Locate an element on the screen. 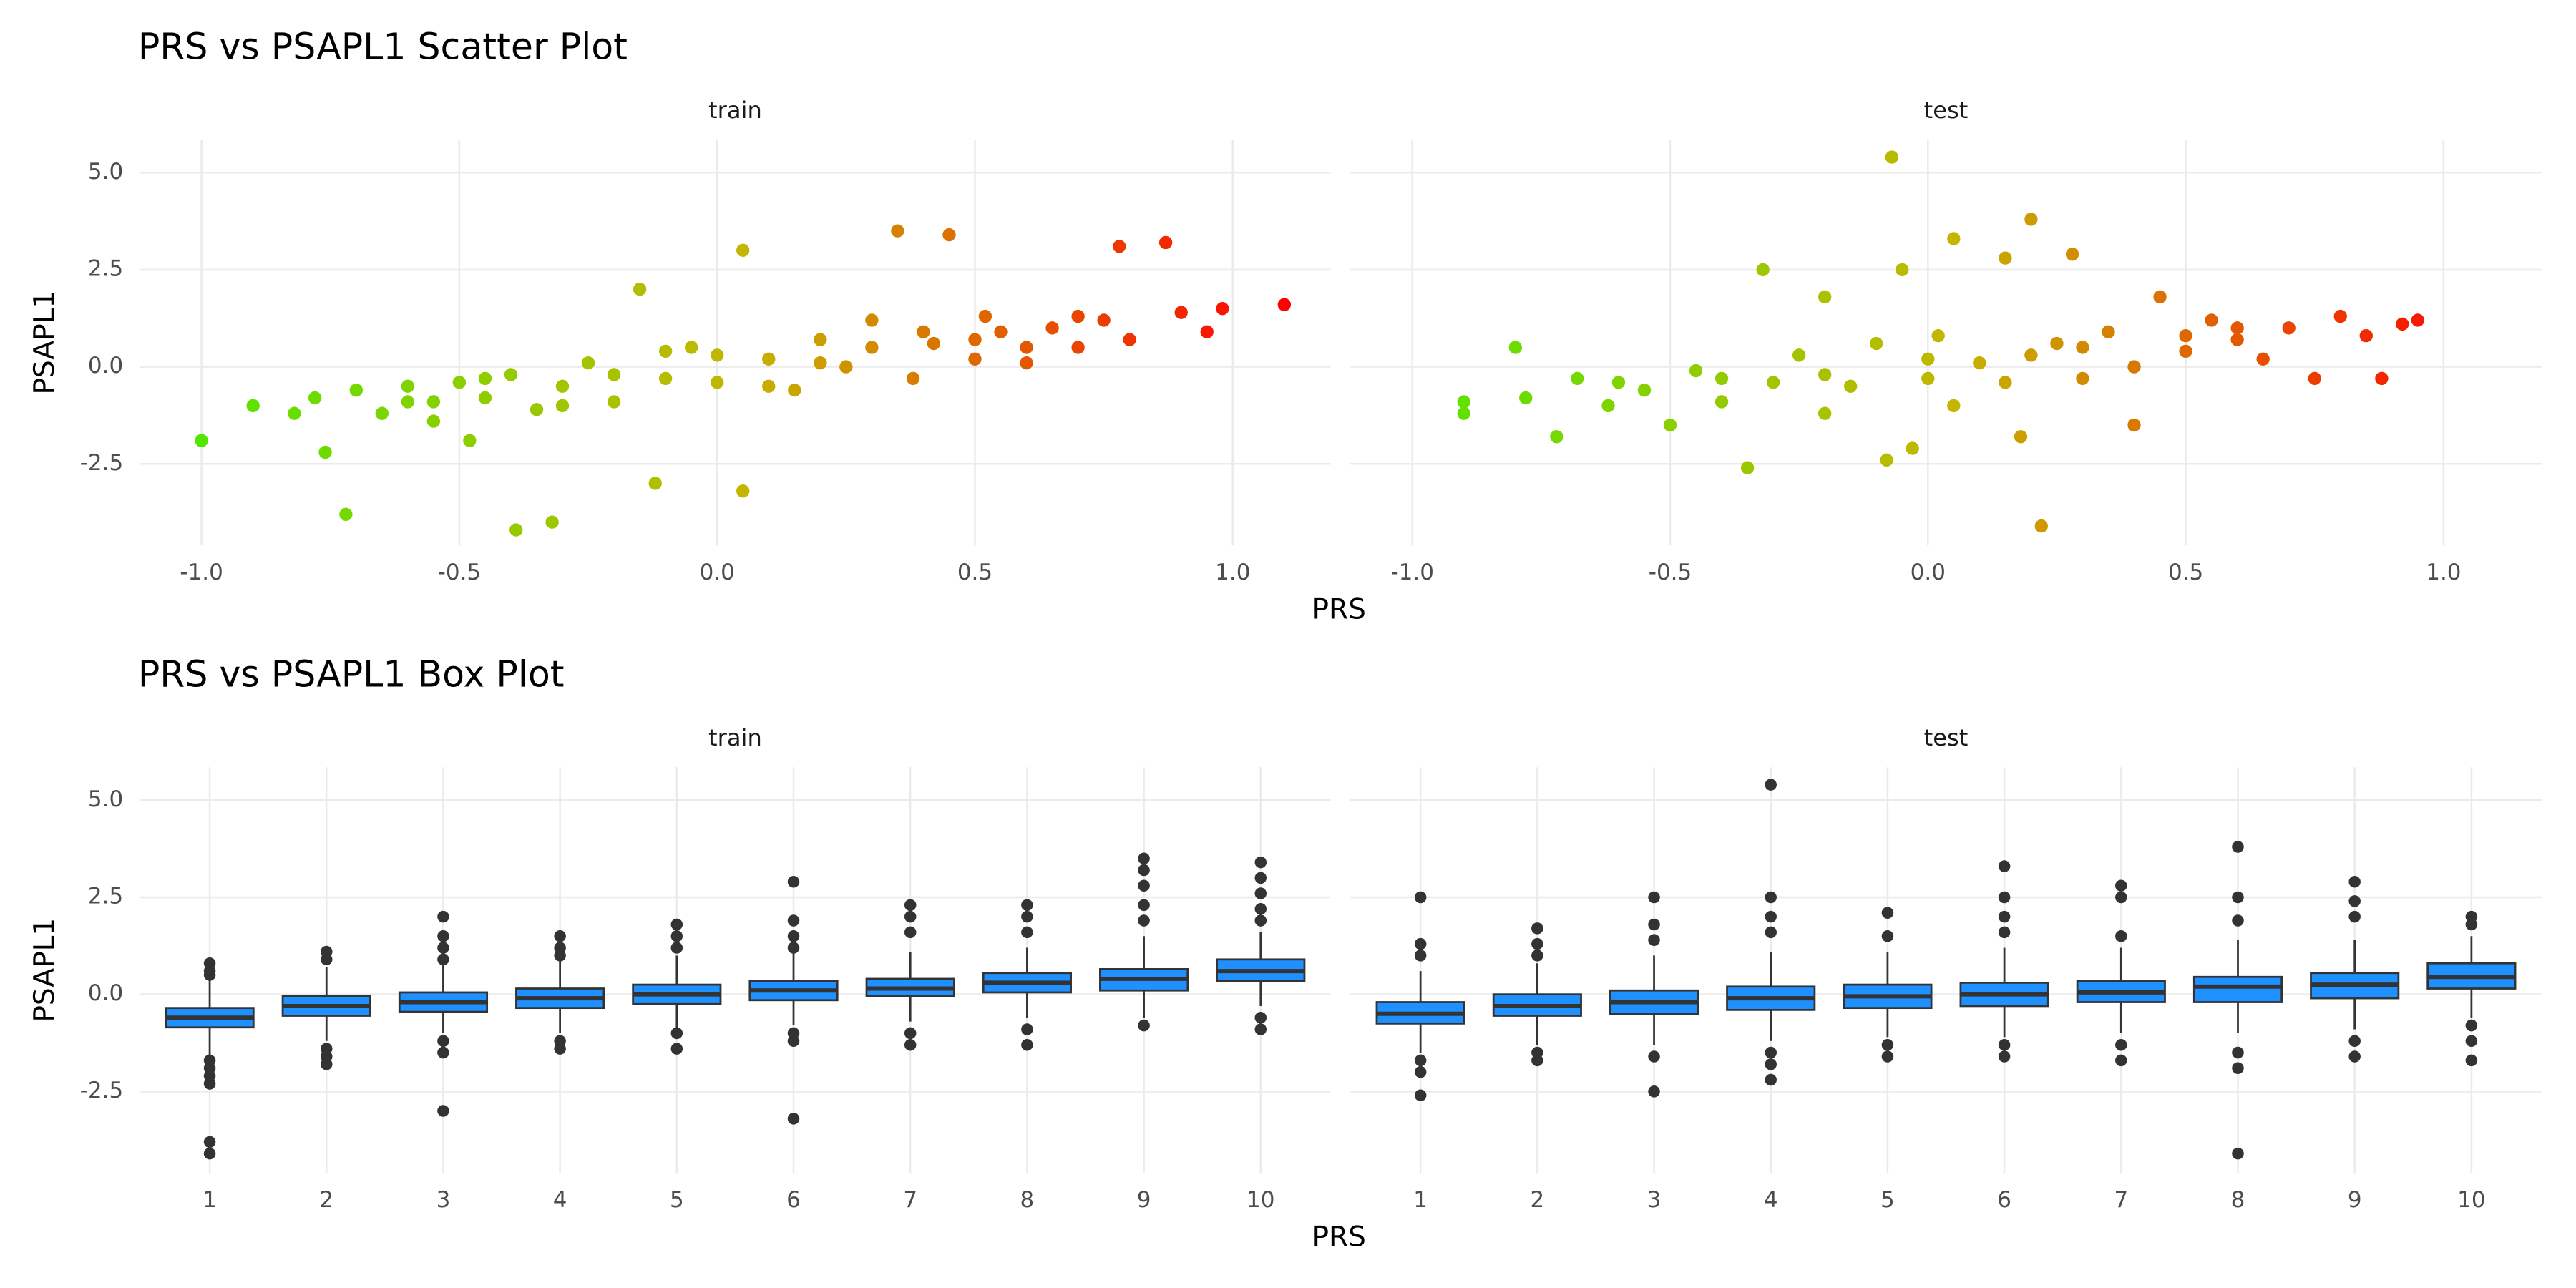 This screenshot has height=1288, width=2576. x-tick-label: -1.0 is located at coordinates (201, 572).